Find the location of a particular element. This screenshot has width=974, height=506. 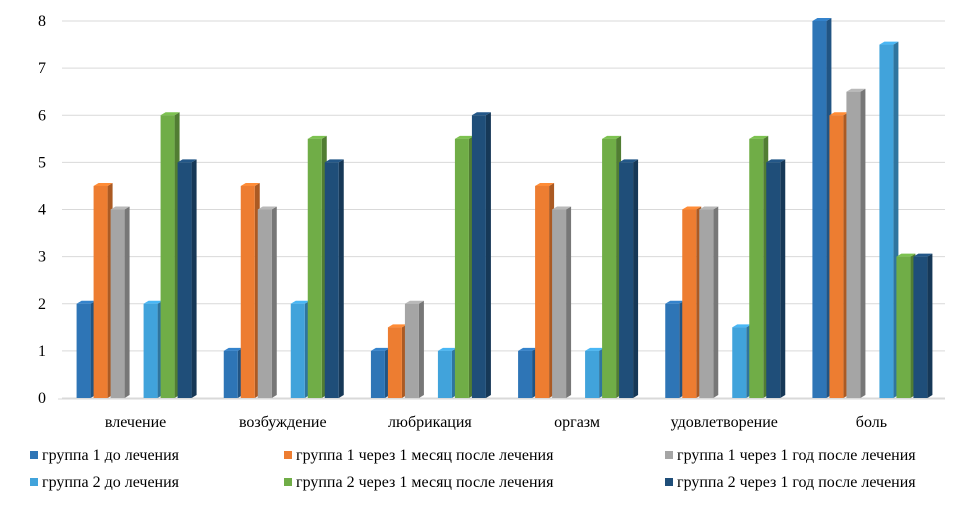

legend-item: группа 1 через 1 год после лечения is located at coordinates (790, 455).